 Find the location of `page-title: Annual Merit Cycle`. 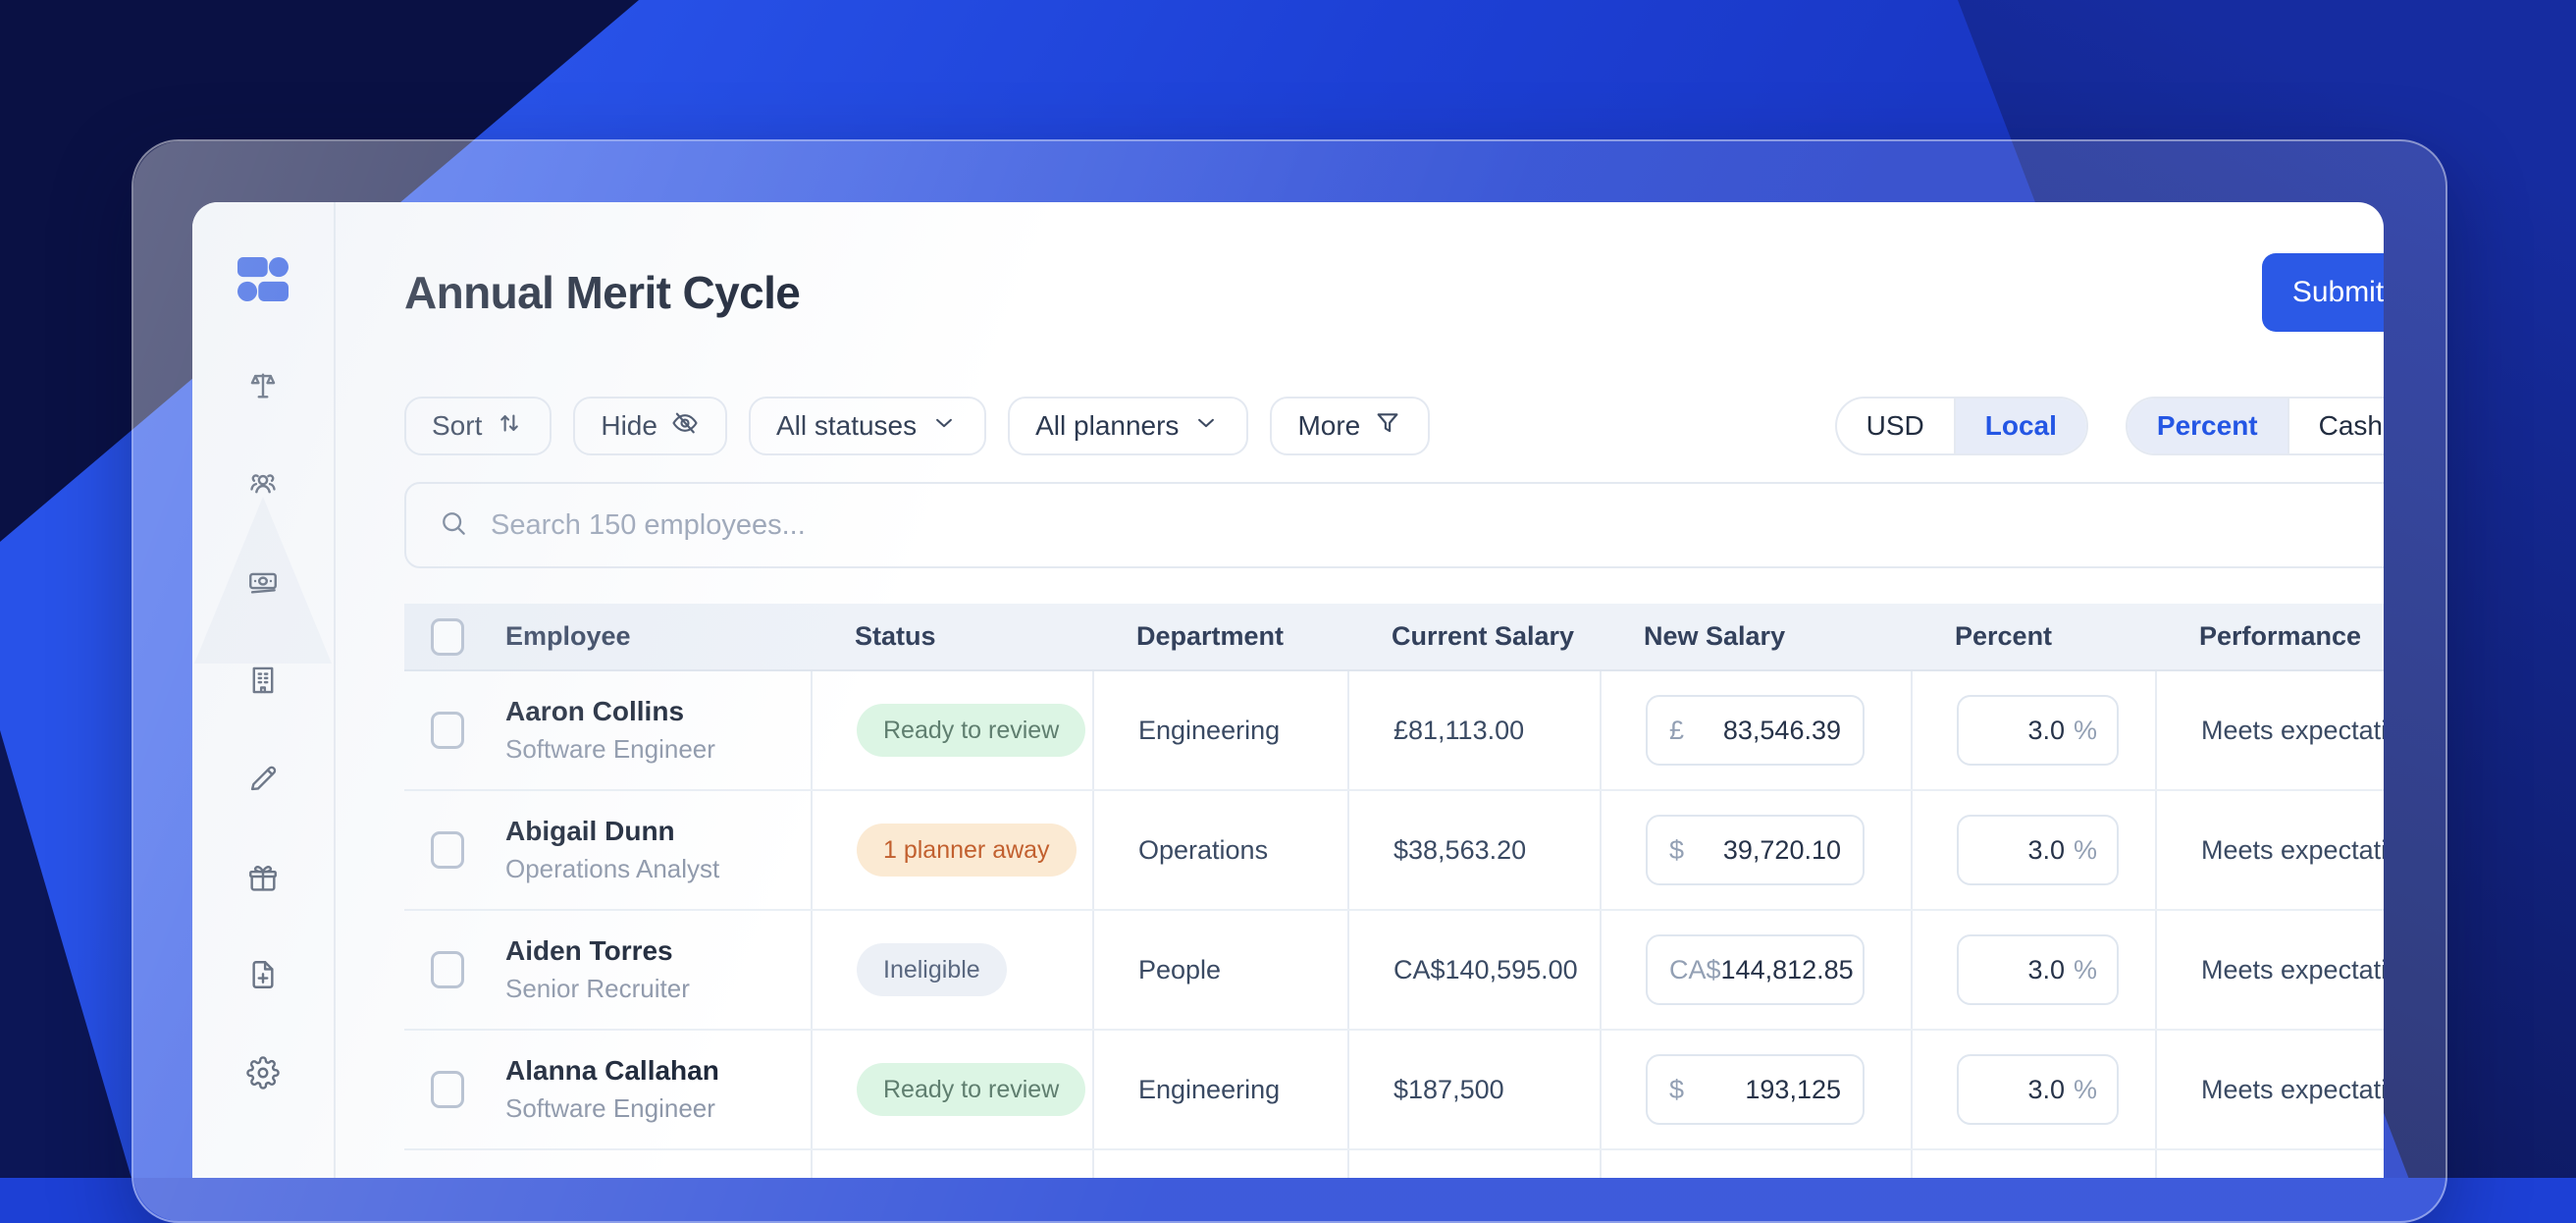

page-title: Annual Merit Cycle is located at coordinates (602, 292).